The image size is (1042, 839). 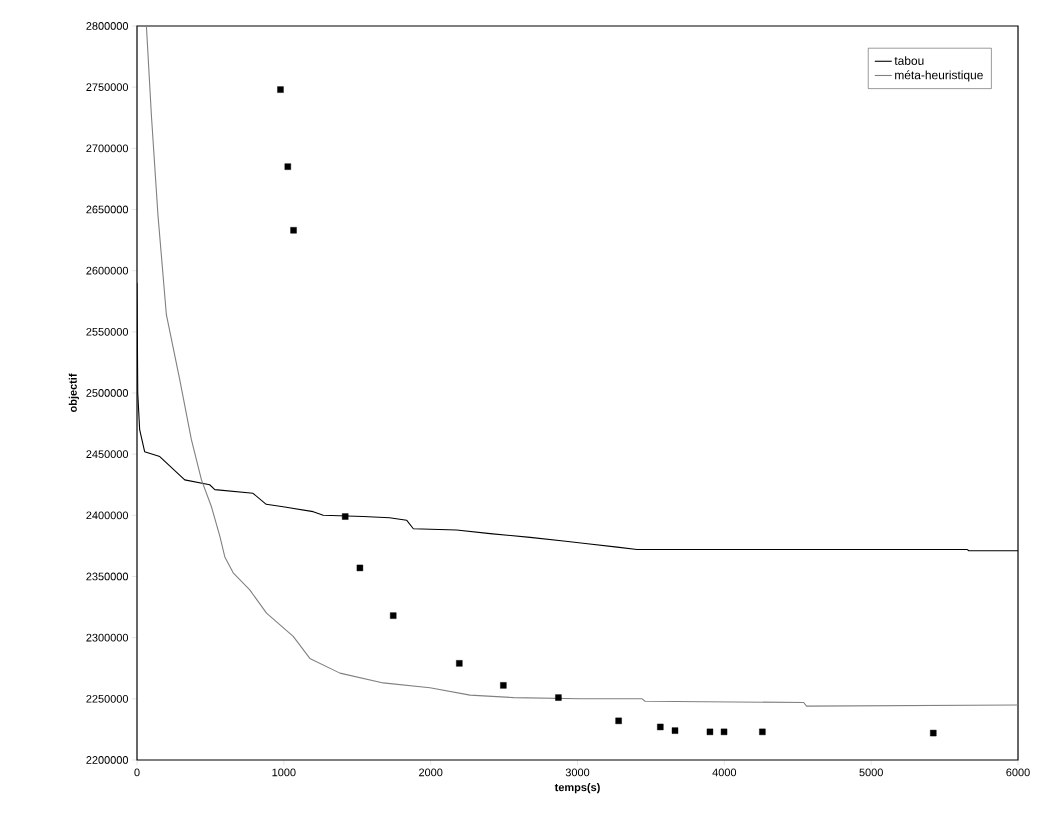 What do you see at coordinates (939, 76) in the screenshot?
I see `legend-label: méta-heuristique` at bounding box center [939, 76].